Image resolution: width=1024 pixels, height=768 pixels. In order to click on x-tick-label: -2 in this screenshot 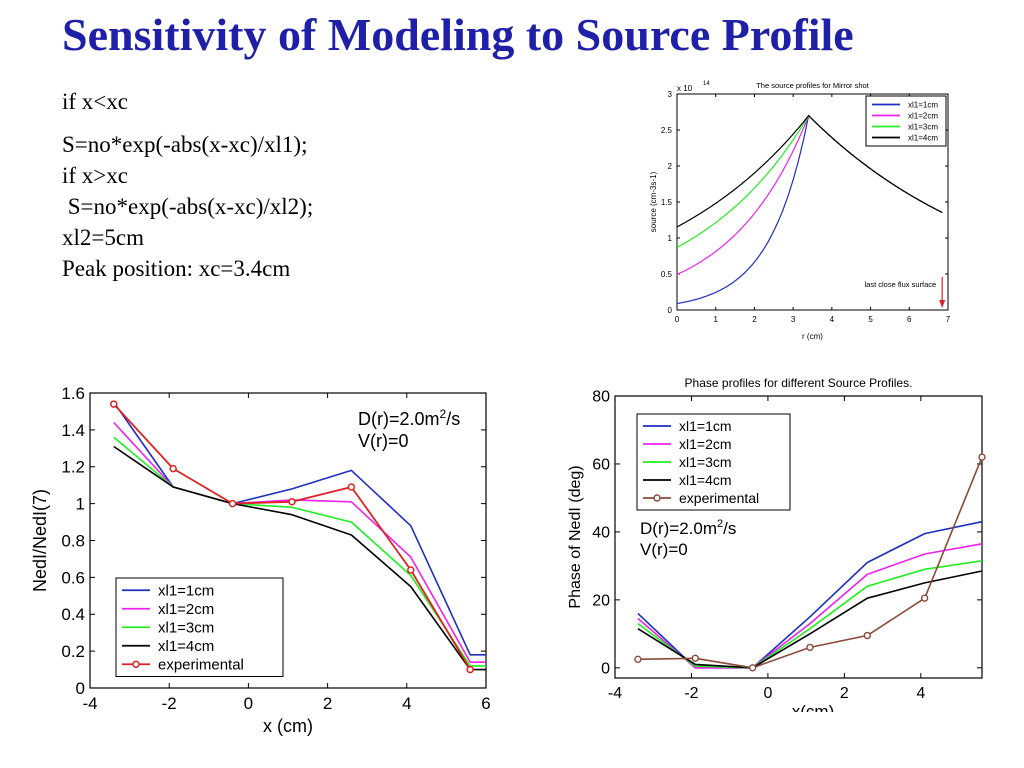, I will do `click(169, 703)`.